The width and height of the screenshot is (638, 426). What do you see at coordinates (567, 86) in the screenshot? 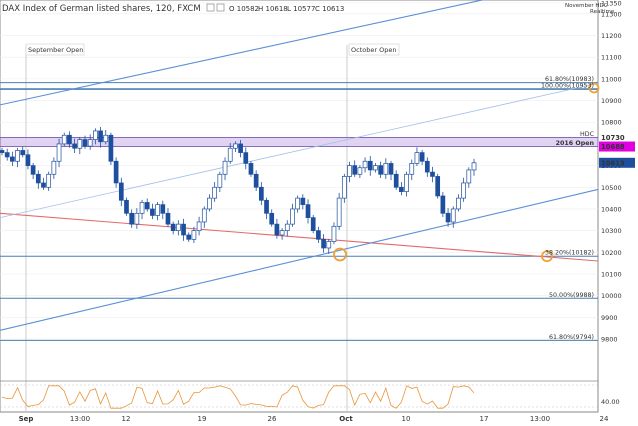
I see `level-label: 100.00%(10953)` at bounding box center [567, 86].